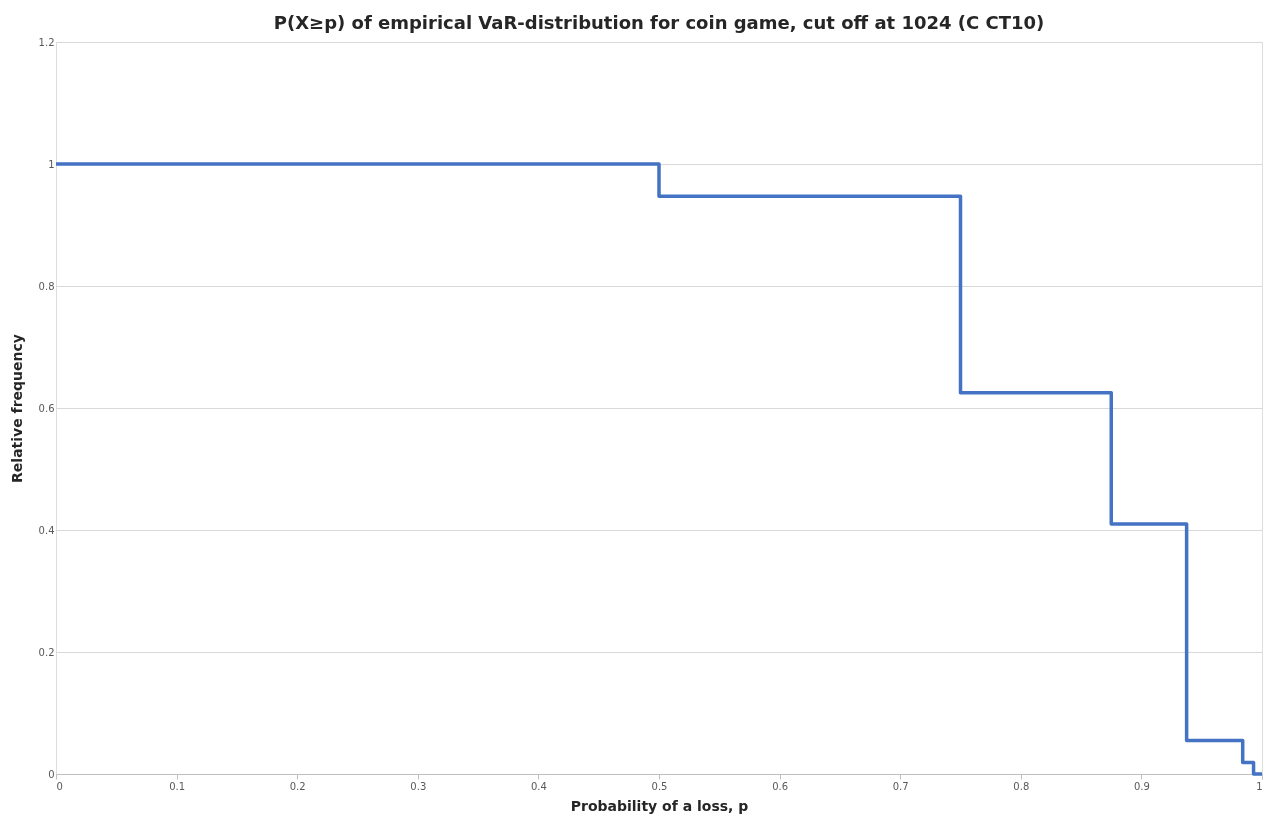 The image size is (1284, 823). I want to click on x-tick-label: 0.7, so click(900, 786).